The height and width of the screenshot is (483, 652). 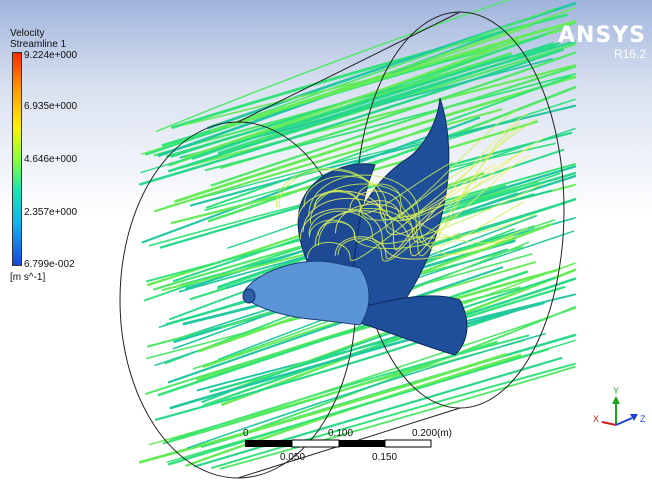 What do you see at coordinates (341, 433) in the screenshot?
I see `scale-label: 0.100` at bounding box center [341, 433].